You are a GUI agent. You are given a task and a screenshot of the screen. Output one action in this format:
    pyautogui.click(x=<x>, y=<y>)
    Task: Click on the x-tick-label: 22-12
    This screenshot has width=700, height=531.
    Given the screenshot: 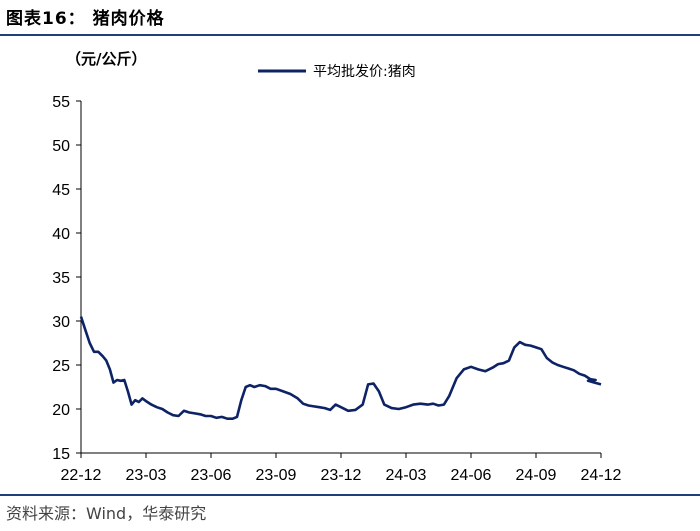 What is the action you would take?
    pyautogui.click(x=81, y=475)
    